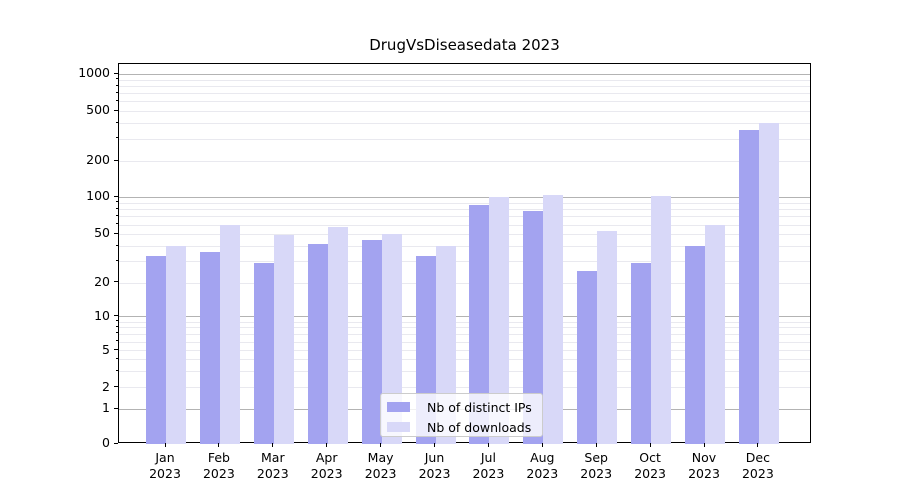  I want to click on legend-swatch-downloads, so click(398, 427).